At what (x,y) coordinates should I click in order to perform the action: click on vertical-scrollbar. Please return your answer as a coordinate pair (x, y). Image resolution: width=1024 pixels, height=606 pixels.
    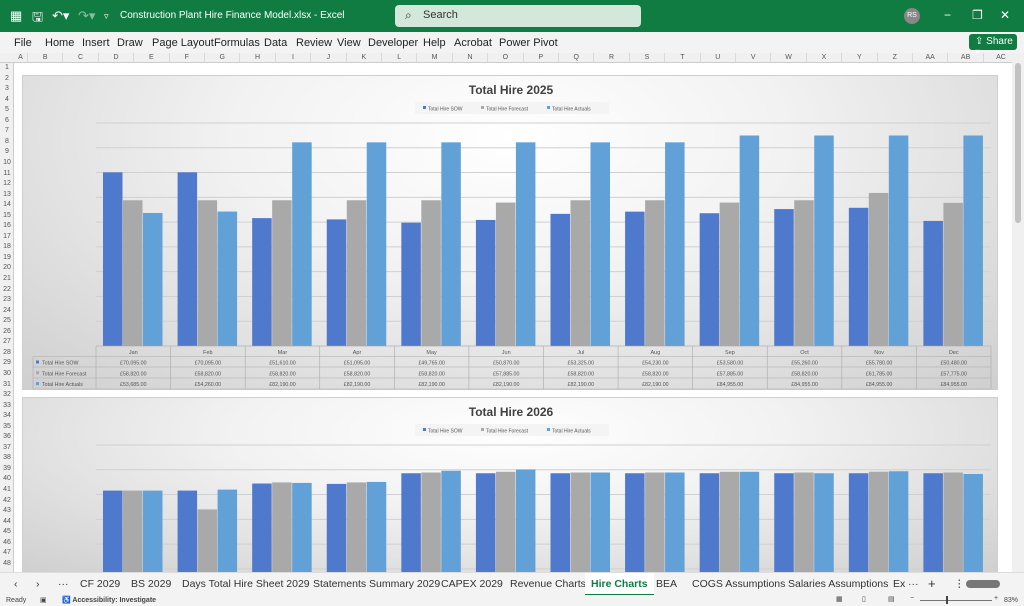
    Looking at the image, I should click on (1018, 312).